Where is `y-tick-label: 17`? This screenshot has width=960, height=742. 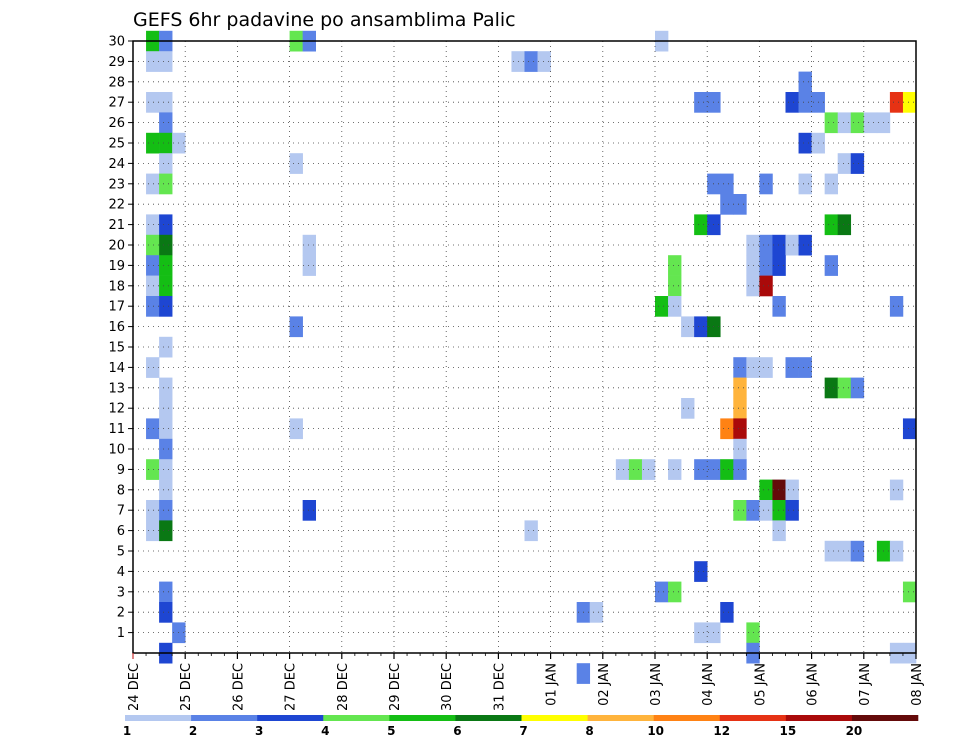
y-tick-label: 17 is located at coordinates (116, 307).